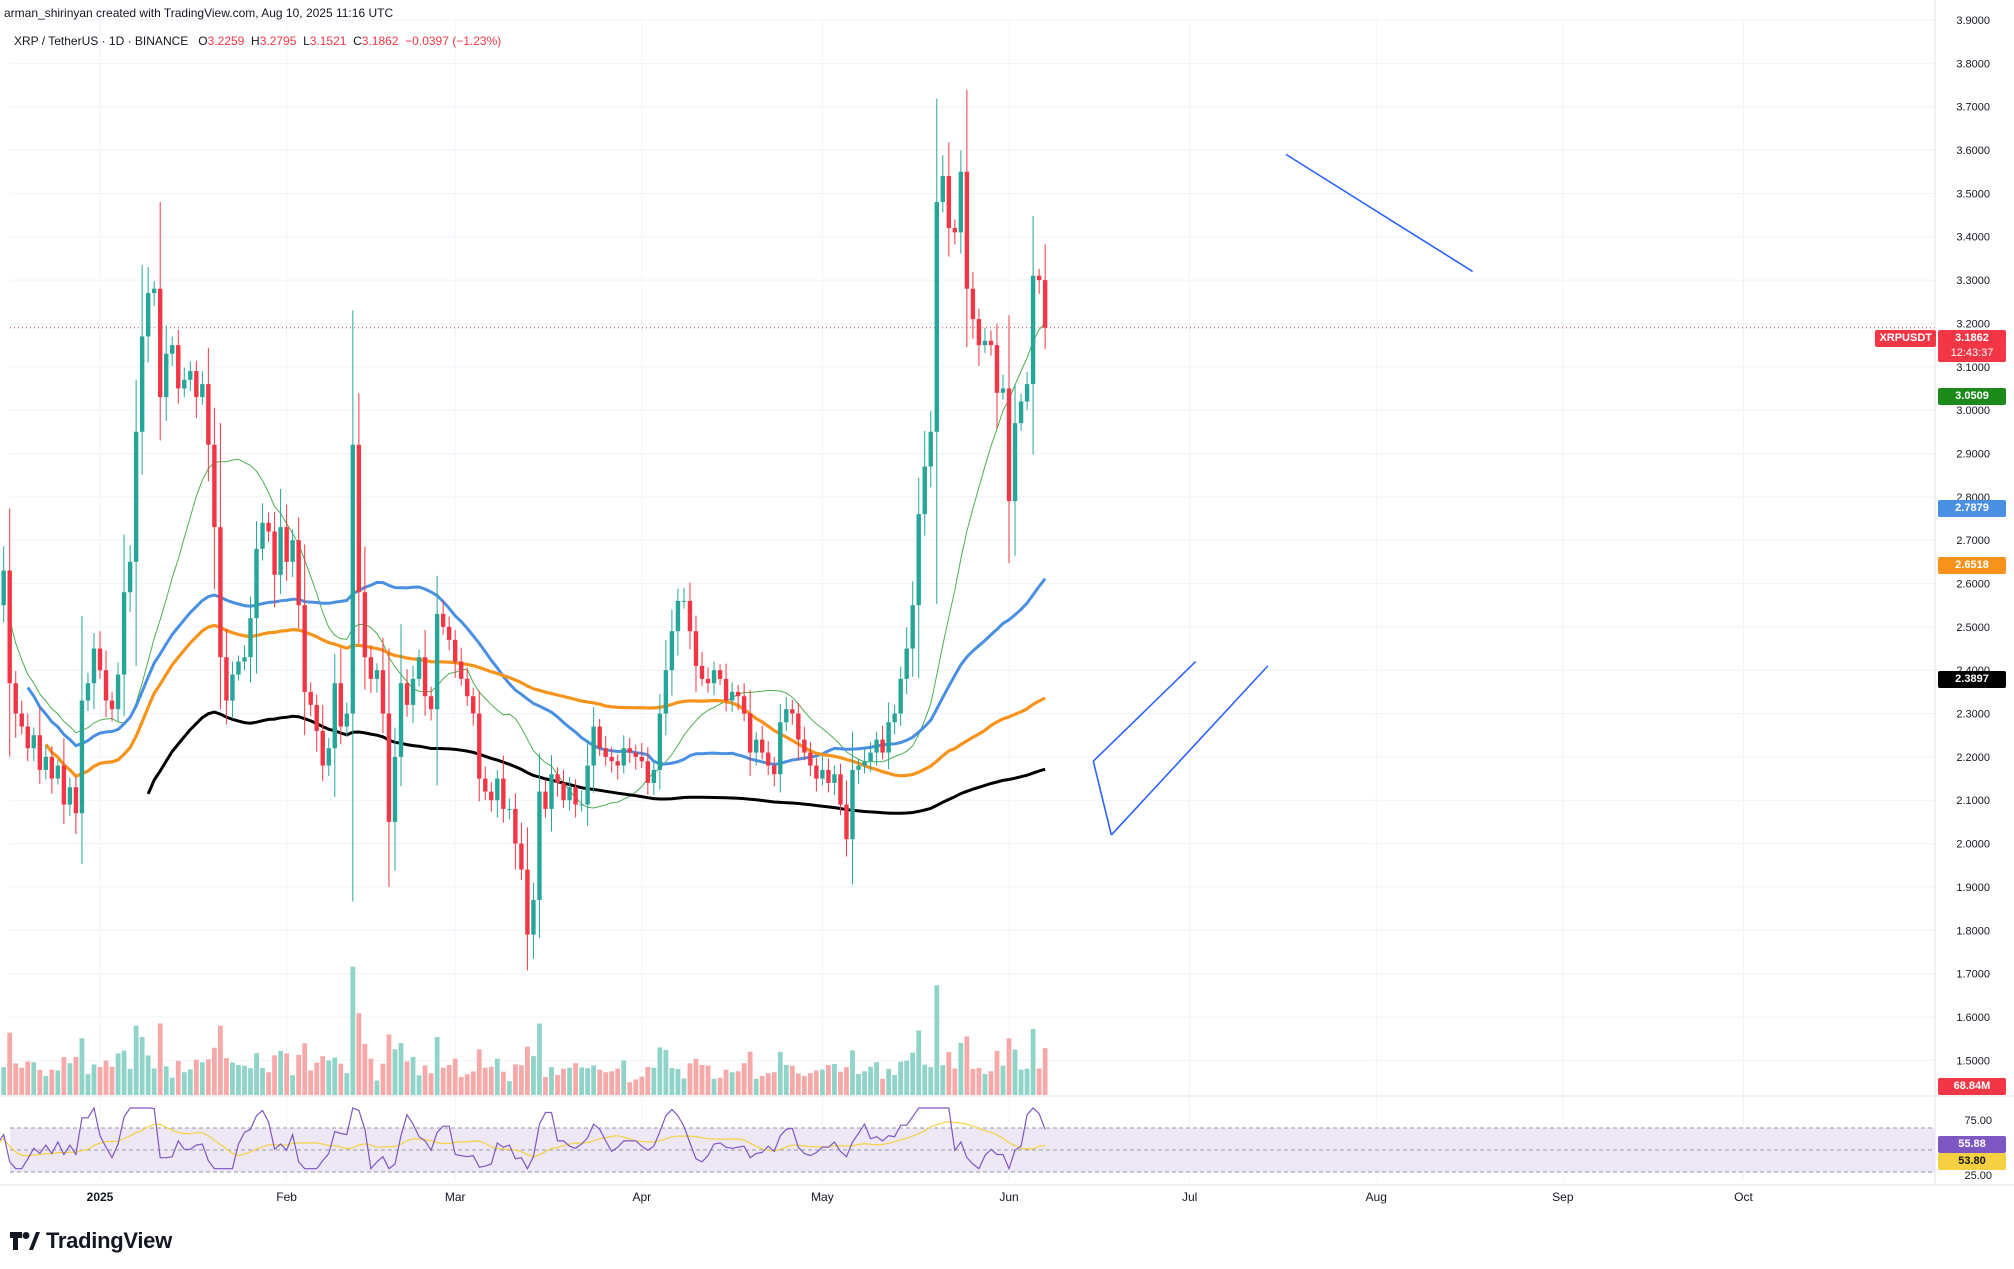 The width and height of the screenshot is (2014, 1269). Describe the element at coordinates (1972, 565) in the screenshot. I see `ma-orange-badge: 2.6518` at that location.